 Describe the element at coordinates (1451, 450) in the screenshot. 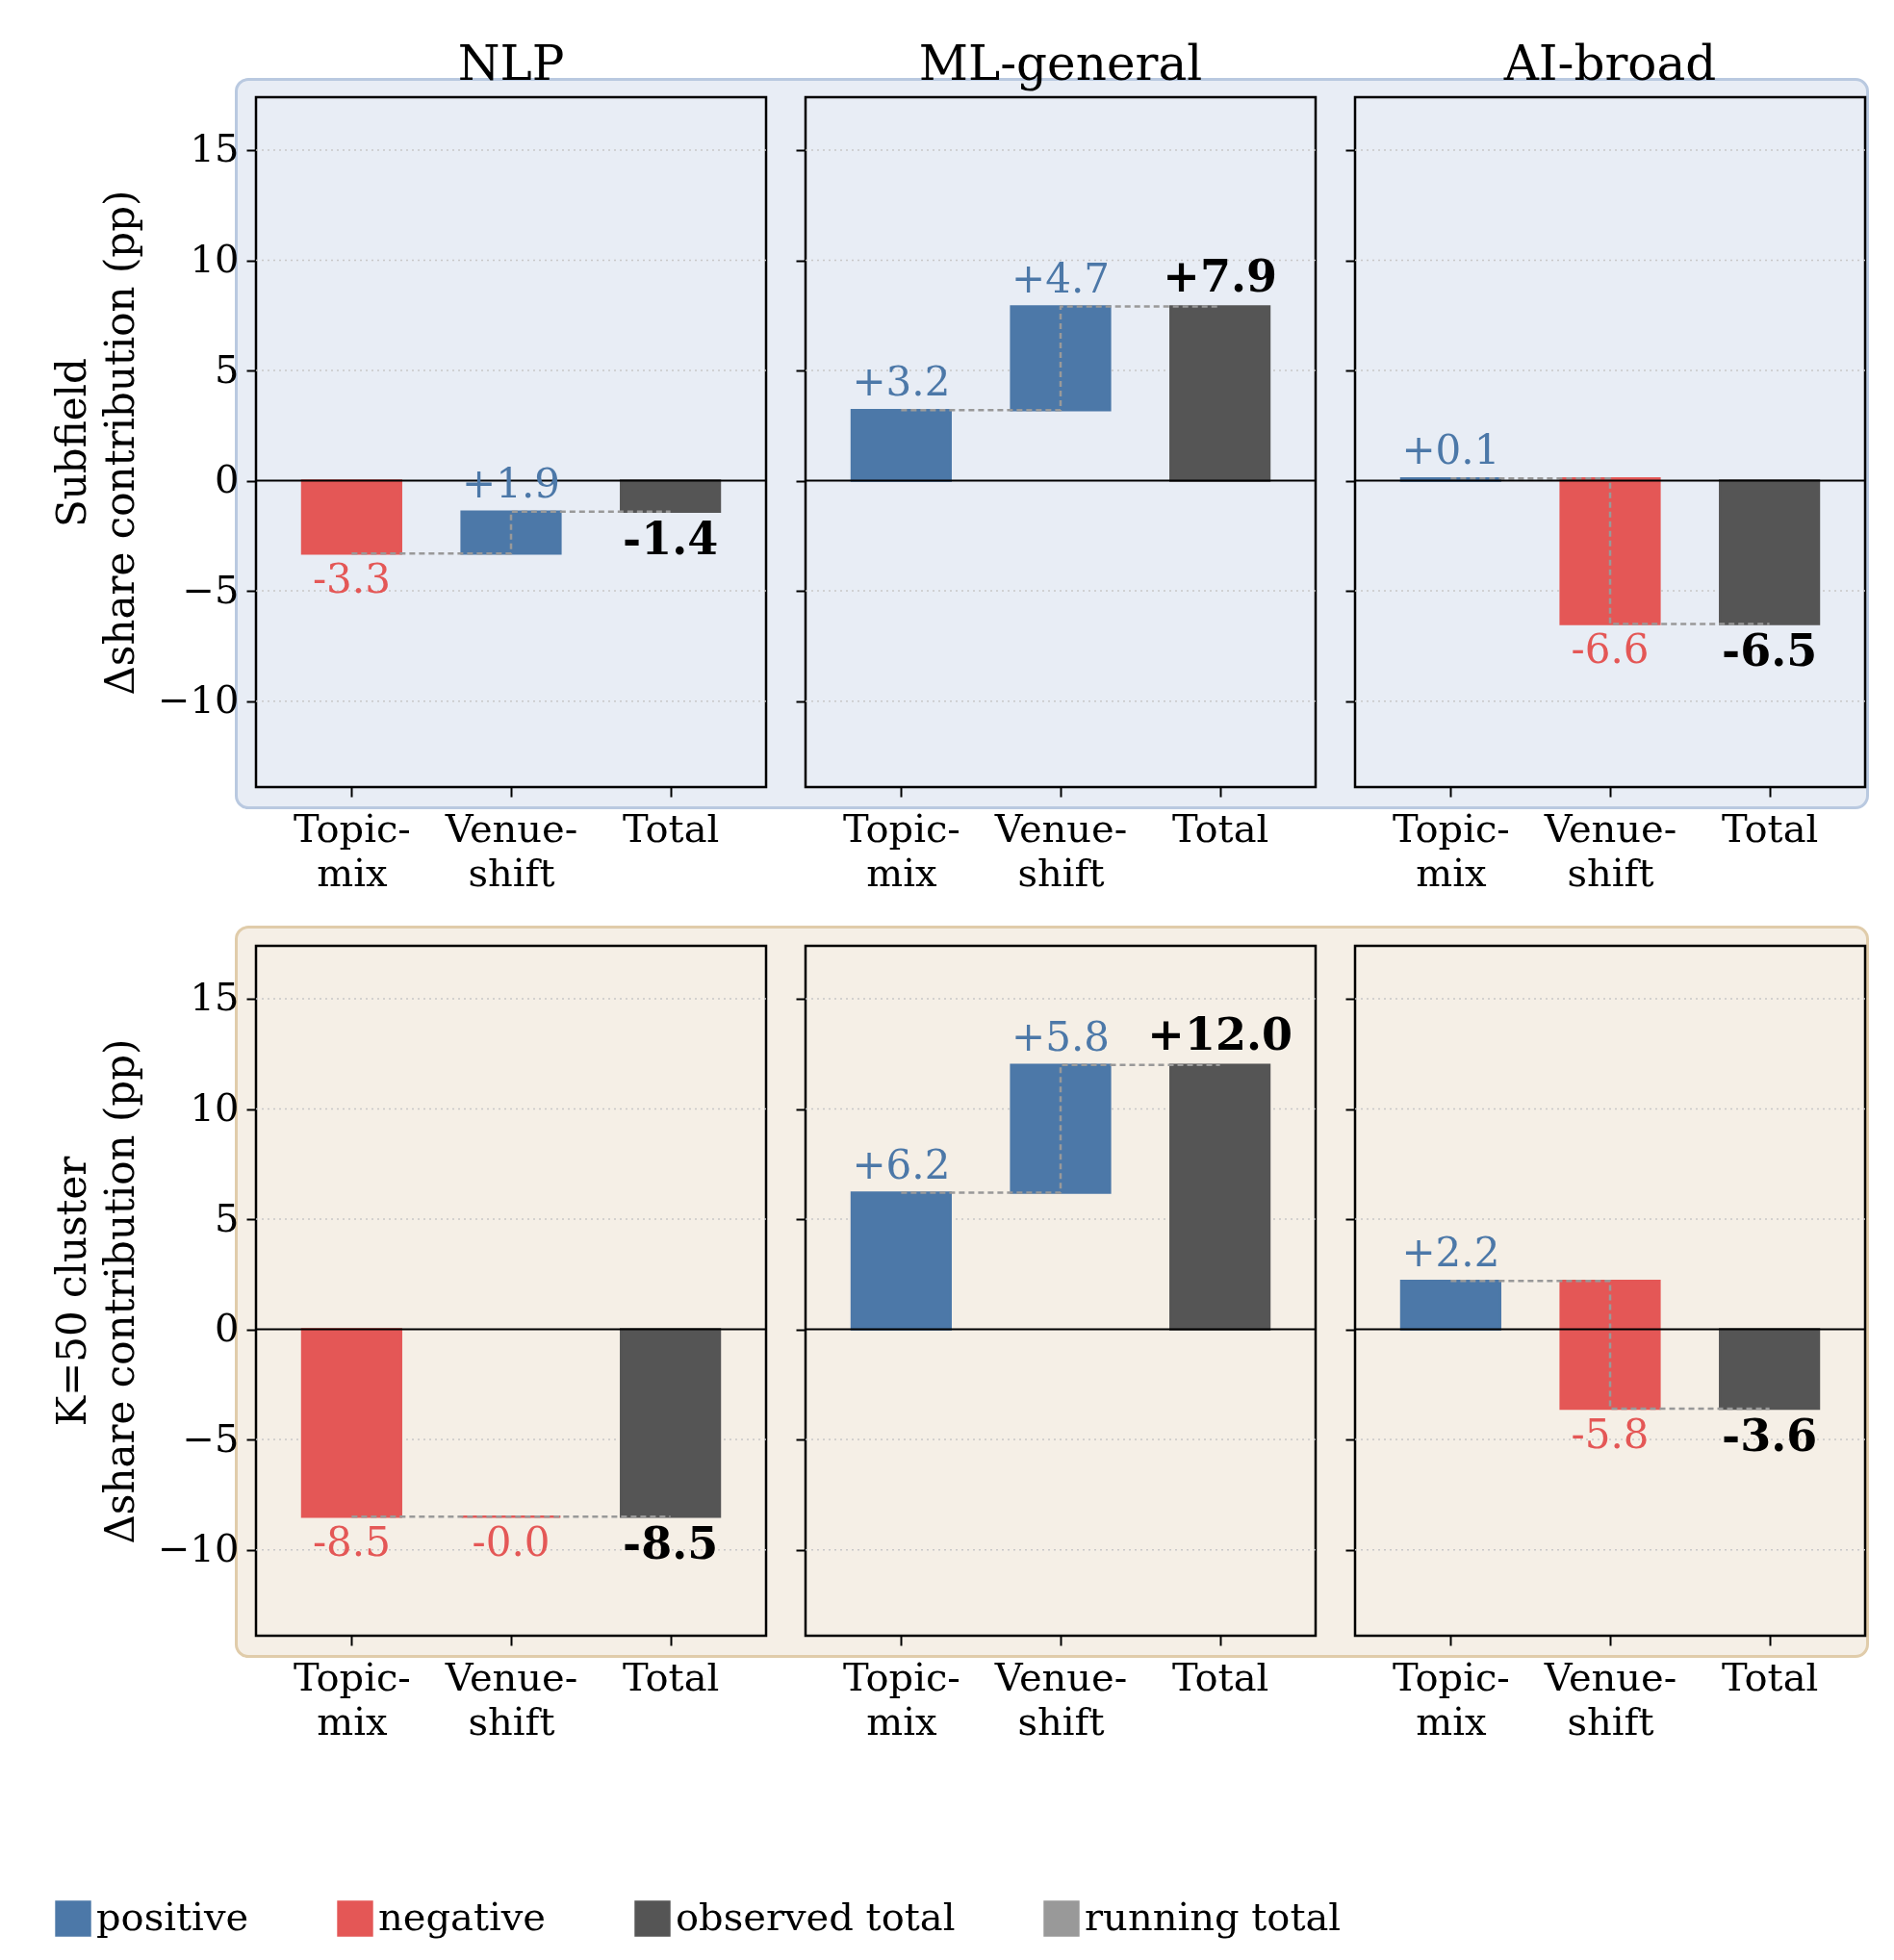

I see `data-label: +0.1` at that location.